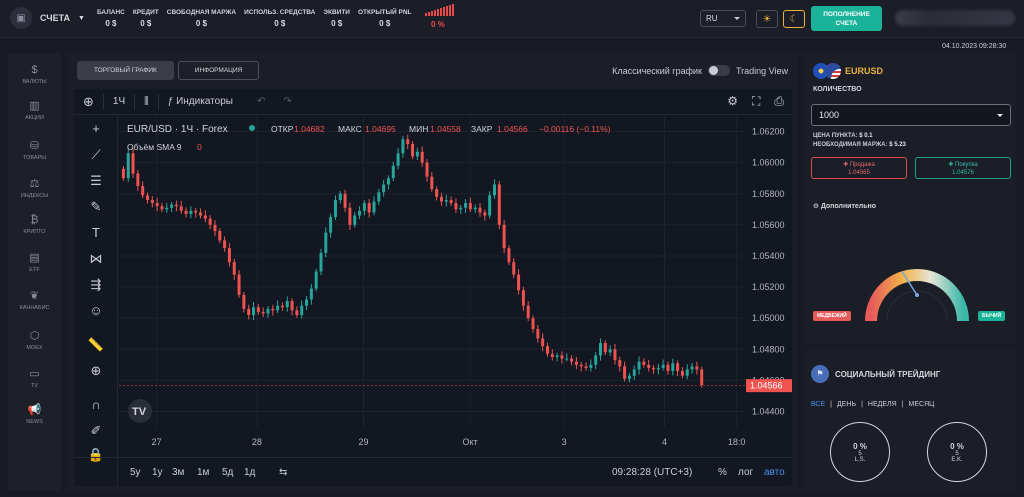  I want to click on tab-day: ДЕНЬ, so click(847, 404).